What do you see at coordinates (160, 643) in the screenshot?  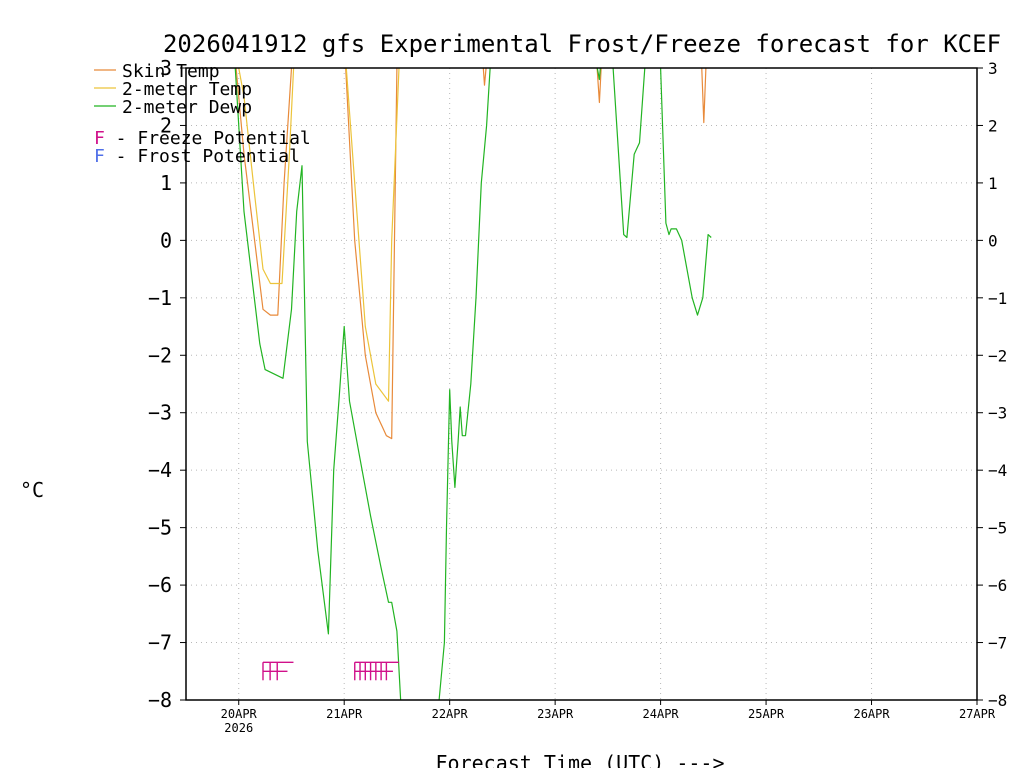 I see `y-tick-label-left: −7` at bounding box center [160, 643].